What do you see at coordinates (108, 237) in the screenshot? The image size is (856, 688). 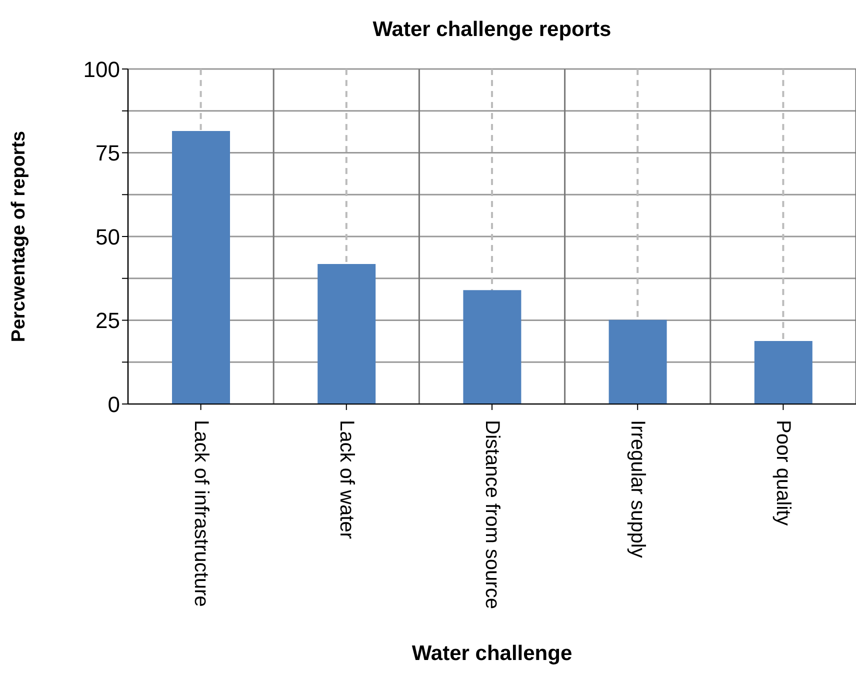 I see `y-tick-label: 50` at bounding box center [108, 237].